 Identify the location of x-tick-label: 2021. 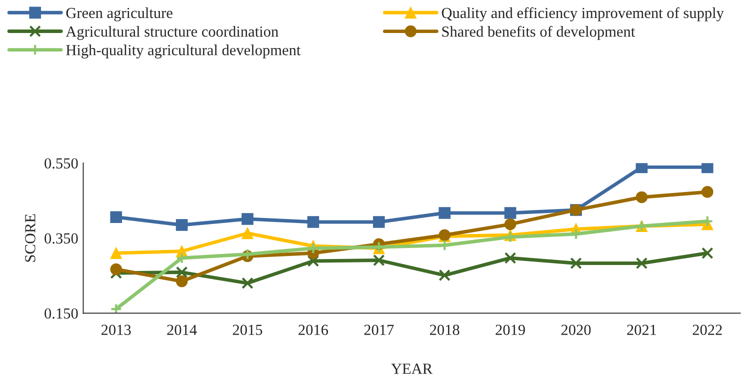
(641, 330).